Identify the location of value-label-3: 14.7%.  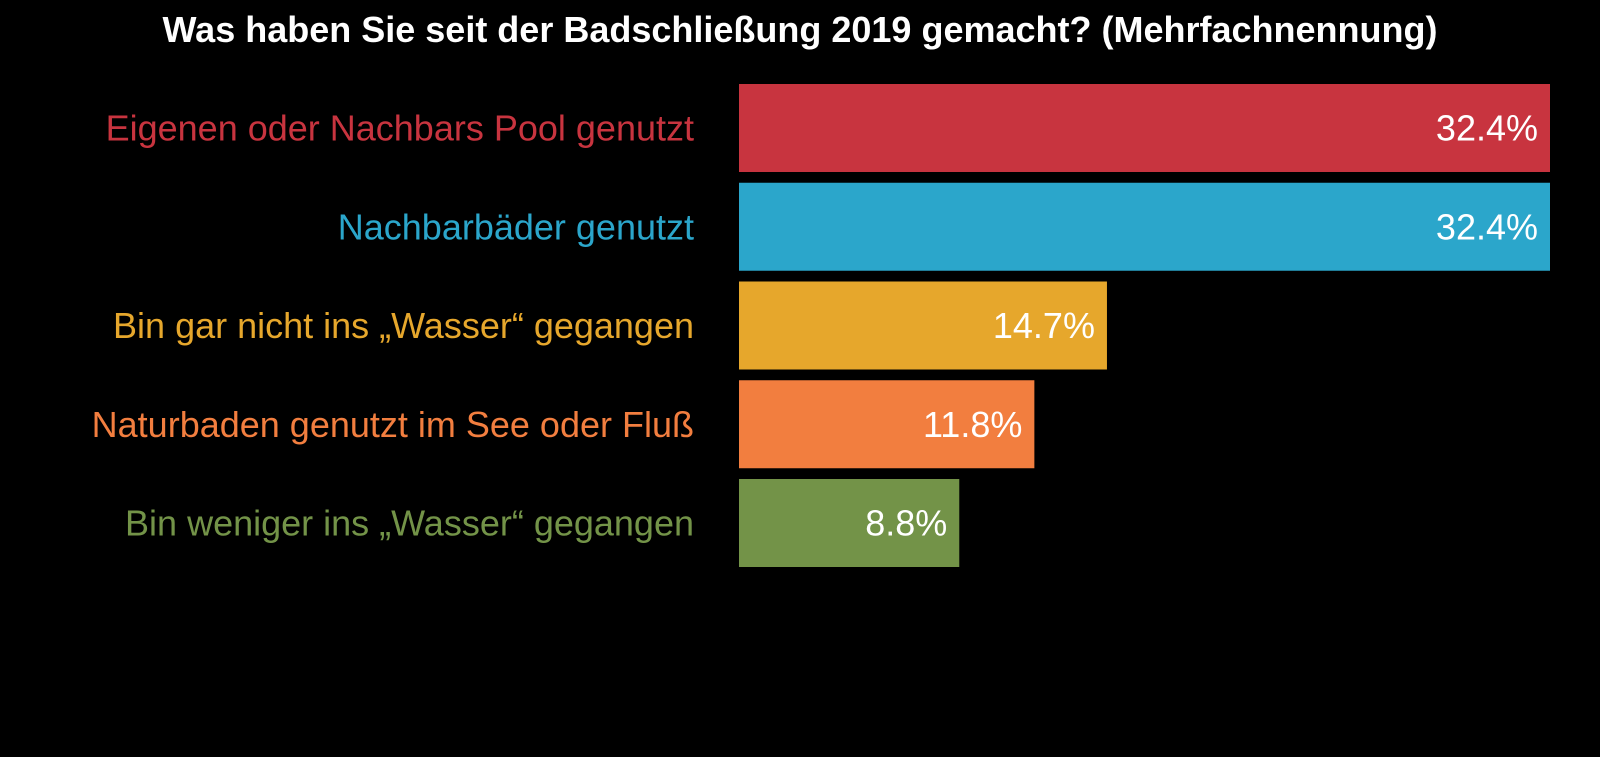
(1044, 325).